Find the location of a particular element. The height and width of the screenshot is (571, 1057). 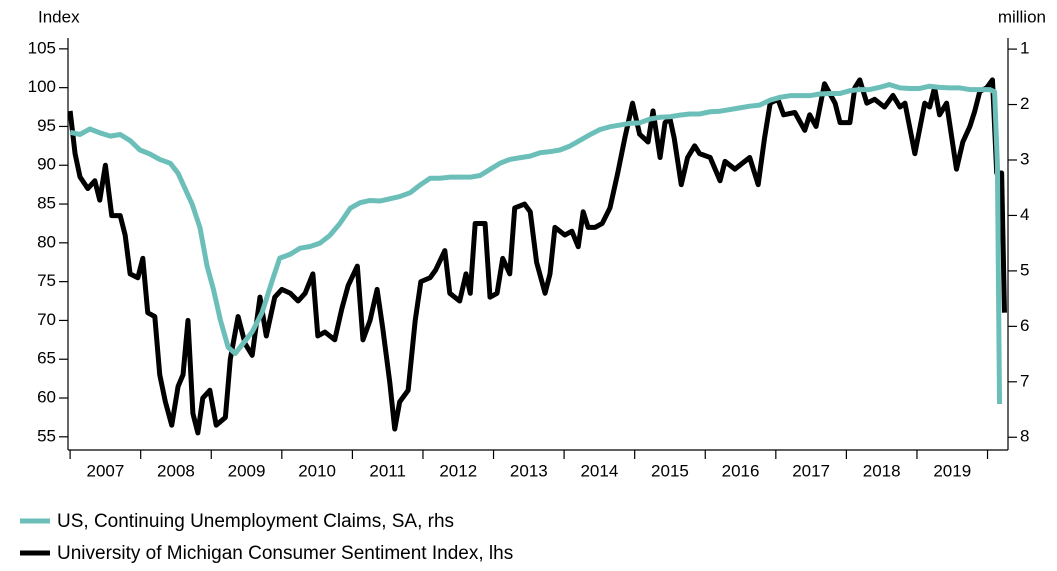

y2-tick-label: 4 is located at coordinates (1024, 214).